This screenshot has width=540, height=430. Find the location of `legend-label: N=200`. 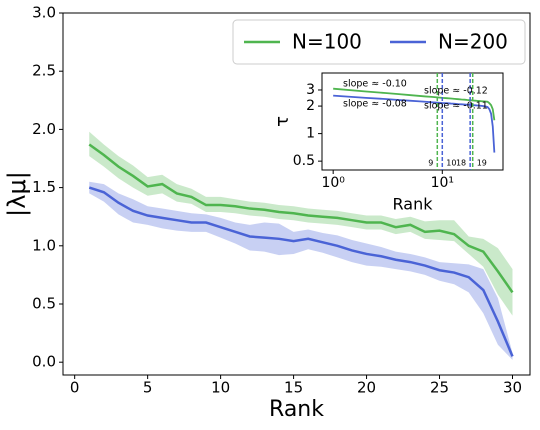

legend-label: N=200 is located at coordinates (473, 42).